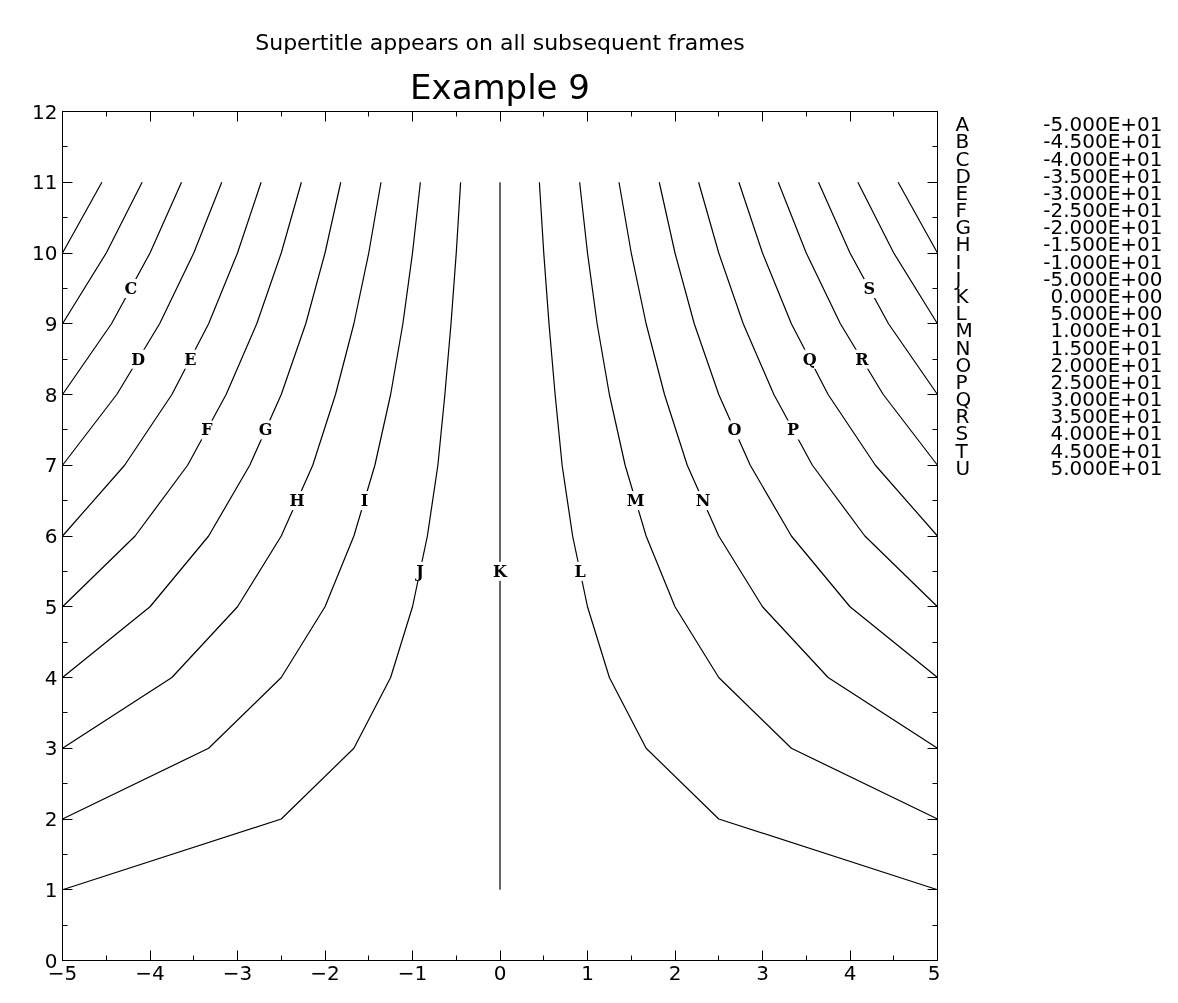 This screenshot has height=1003, width=1178. Describe the element at coordinates (51, 606) in the screenshot. I see `y-tick-label: 5` at that location.